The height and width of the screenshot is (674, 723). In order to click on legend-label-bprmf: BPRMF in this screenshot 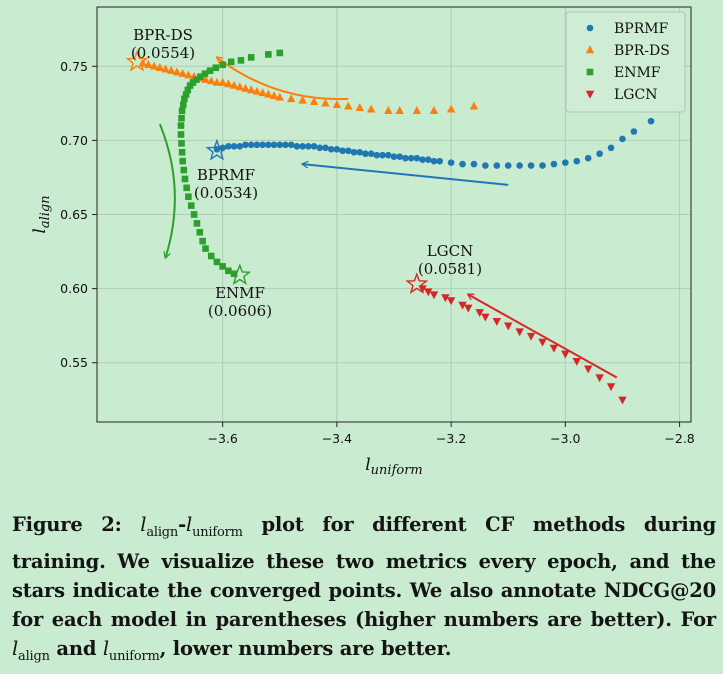, I will do `click(641, 29)`.